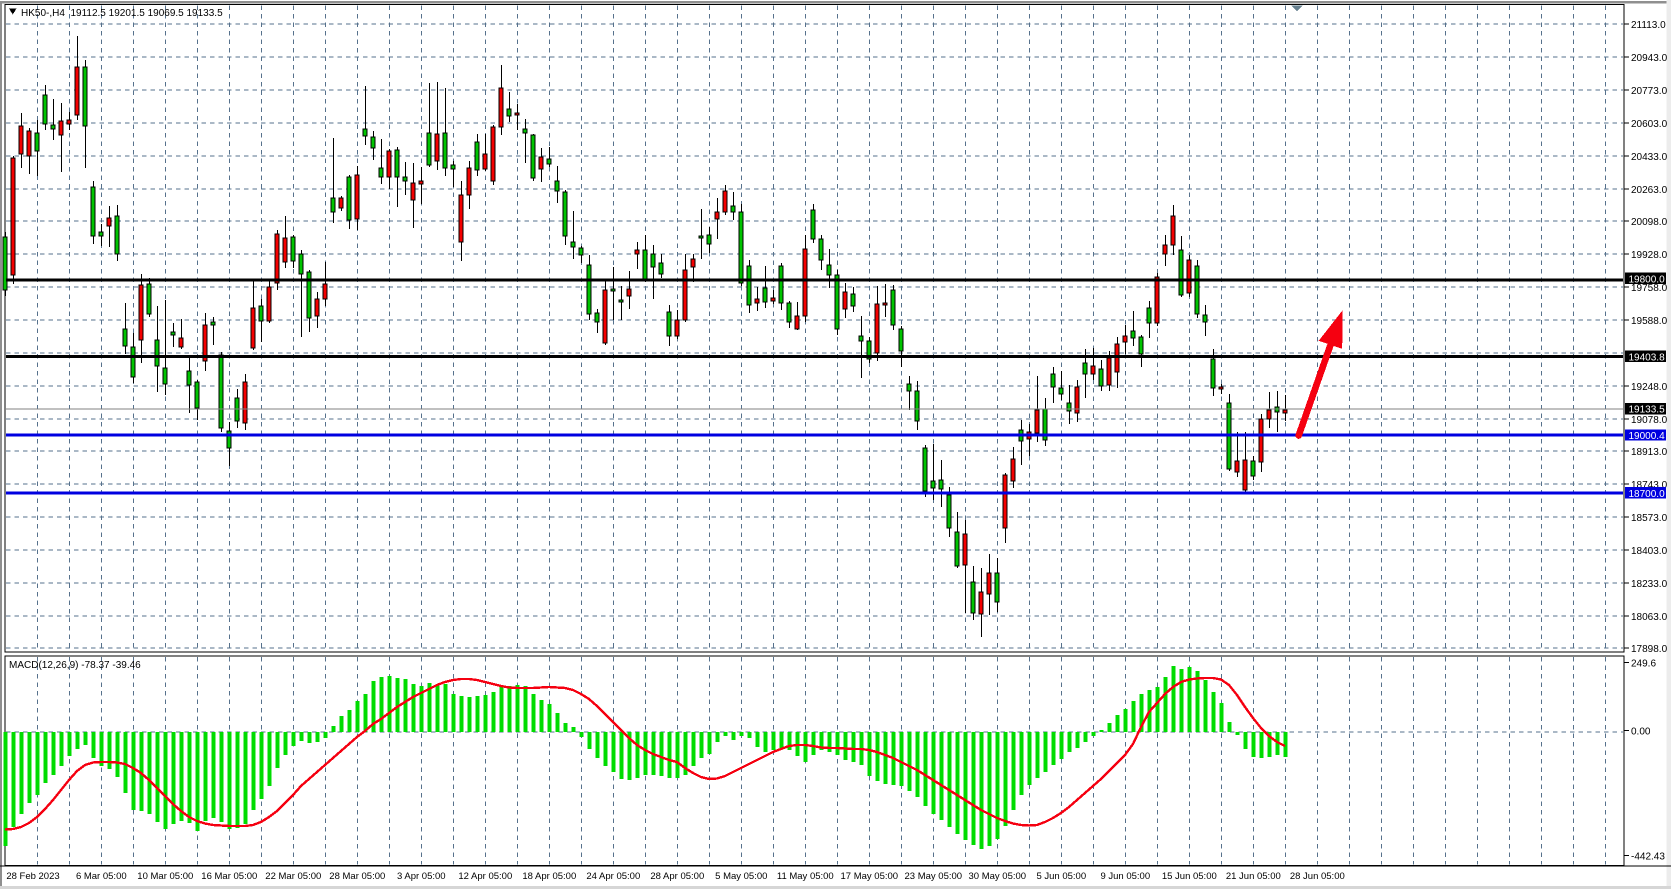 This screenshot has height=889, width=1671. What do you see at coordinates (1317, 876) in the screenshot?
I see `svg-text: 28 Jun 05:00` at bounding box center [1317, 876].